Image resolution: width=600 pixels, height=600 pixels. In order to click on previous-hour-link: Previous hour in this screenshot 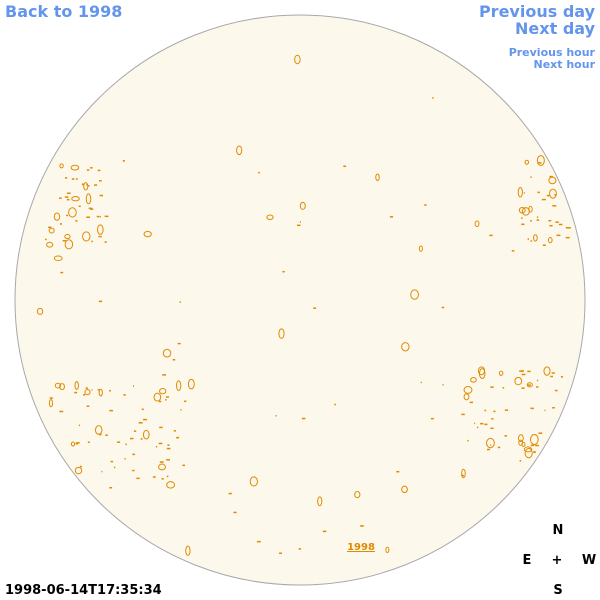, I will do `click(552, 52)`.